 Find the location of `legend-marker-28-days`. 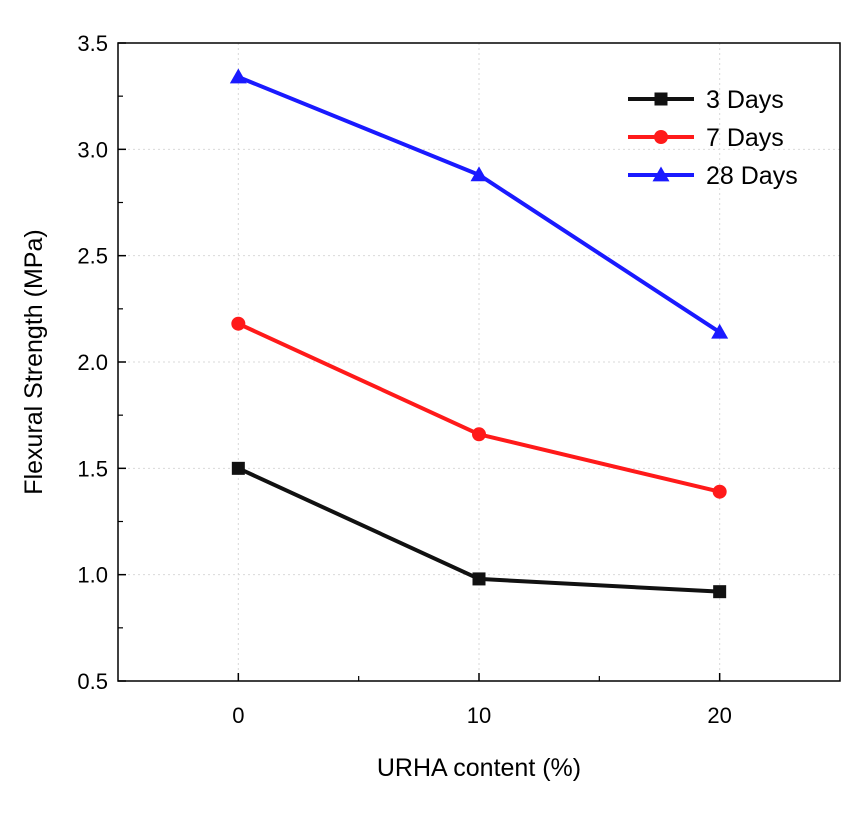

legend-marker-28-days is located at coordinates (661, 174).